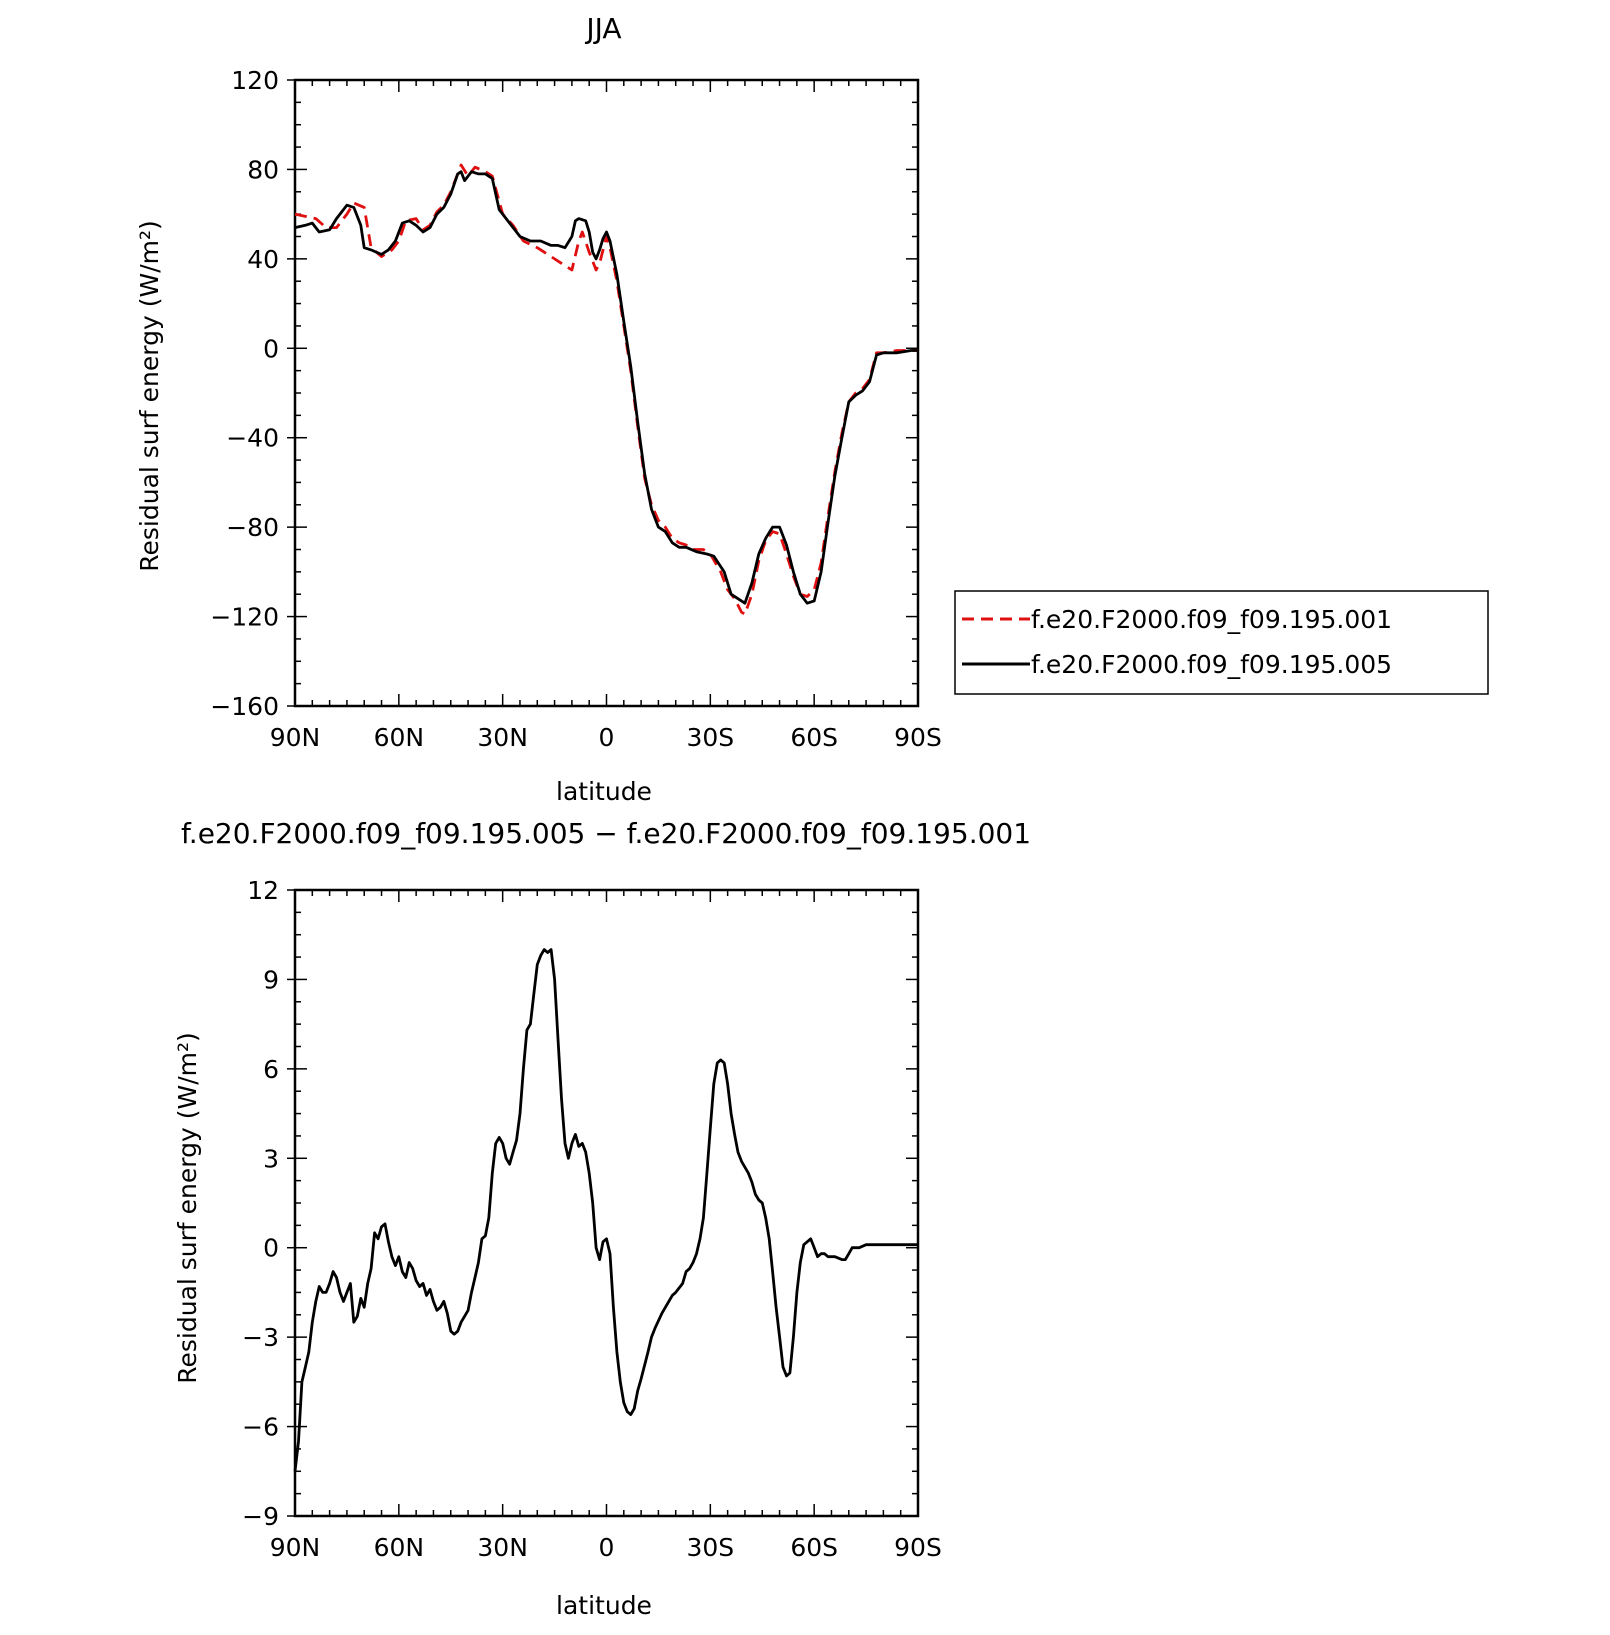  What do you see at coordinates (263, 890) in the screenshot?
I see `y-tick-label: 12` at bounding box center [263, 890].